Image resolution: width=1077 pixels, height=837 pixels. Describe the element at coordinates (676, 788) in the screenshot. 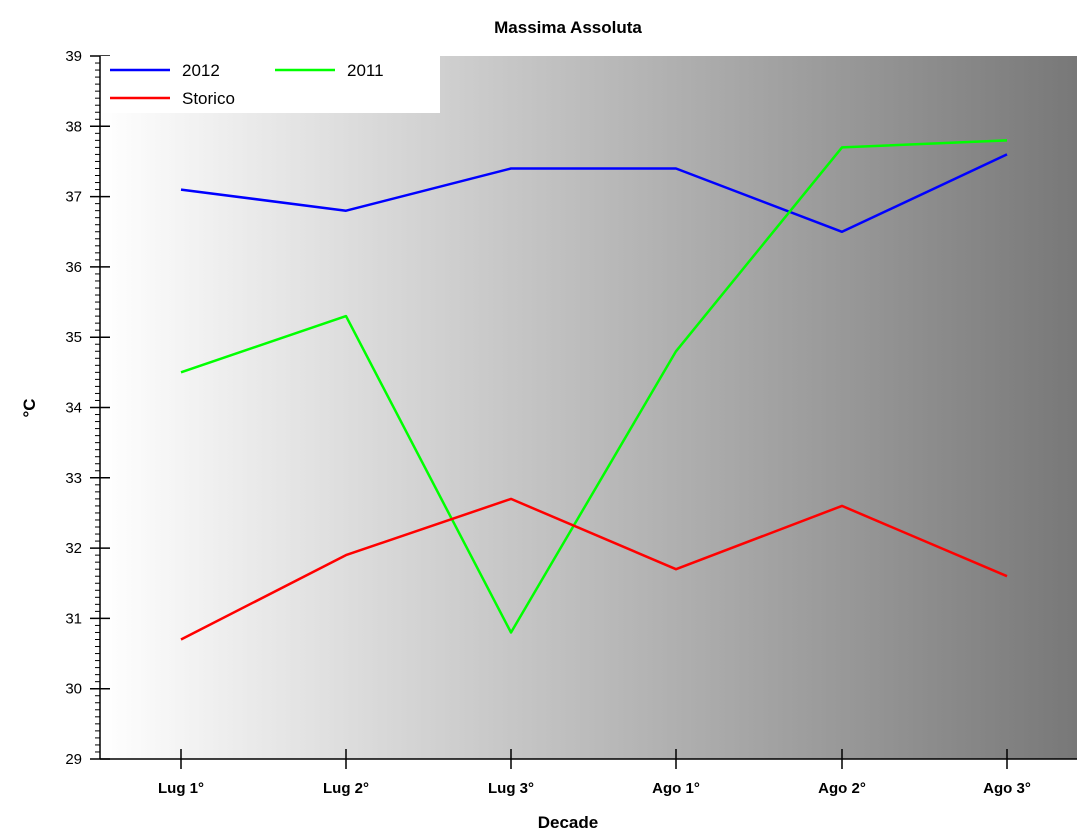

I see `x-tick-label: Ago 1°` at that location.